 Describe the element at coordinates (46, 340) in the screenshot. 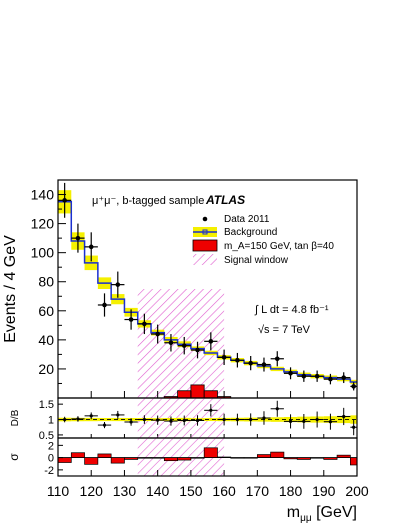

I see `y-tick-label: 40` at that location.